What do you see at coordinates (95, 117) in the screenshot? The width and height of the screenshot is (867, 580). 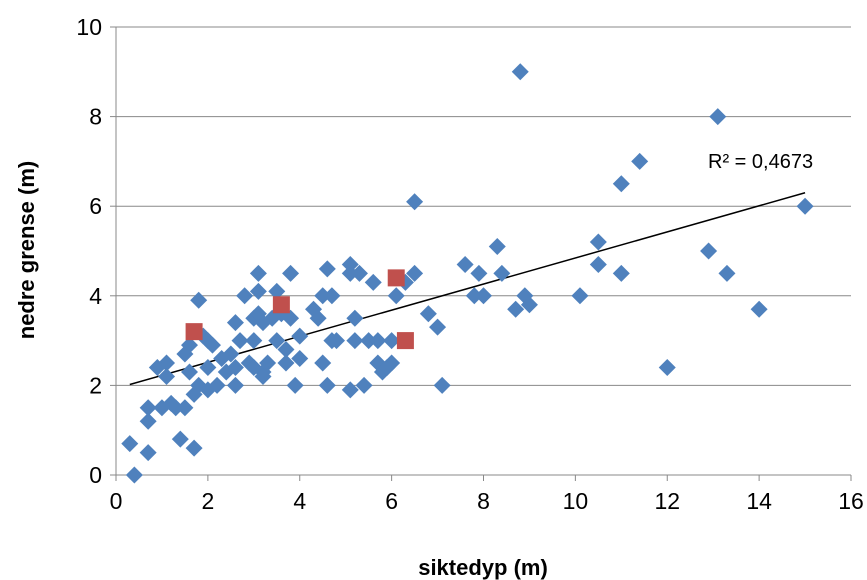 I see `y-tick-label-8: 8` at bounding box center [95, 117].